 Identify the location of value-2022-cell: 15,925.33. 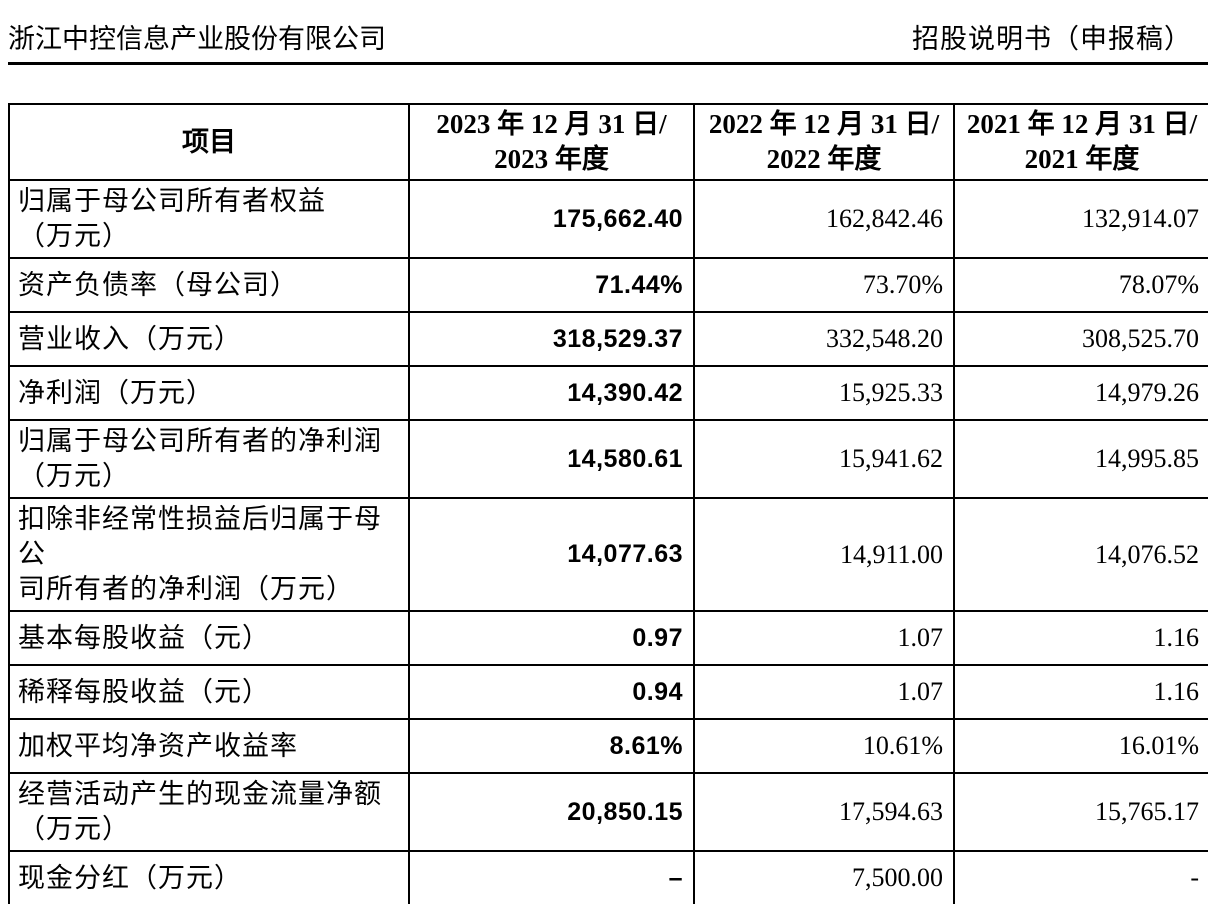
(824, 393).